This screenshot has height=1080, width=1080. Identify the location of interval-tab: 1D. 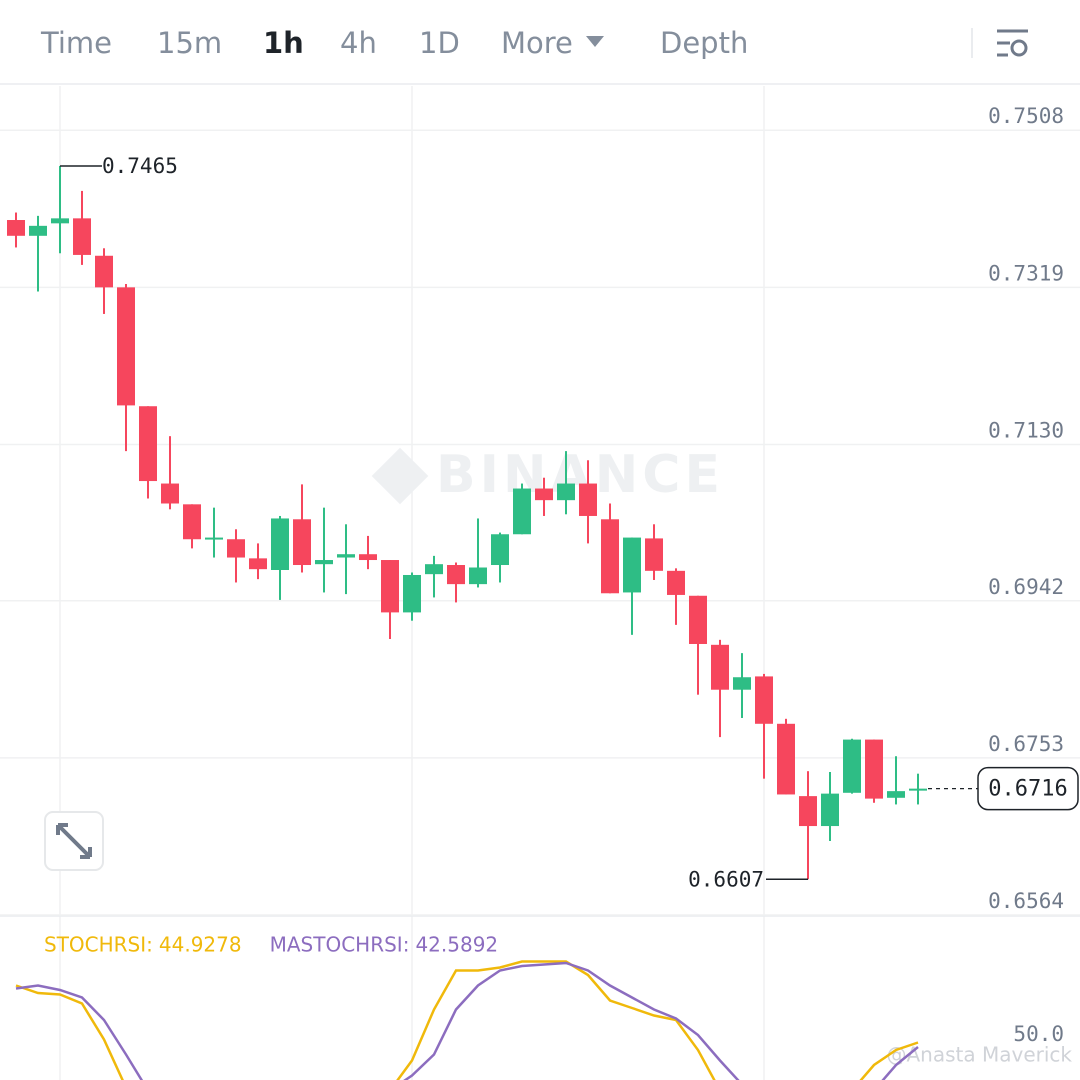
(439, 43).